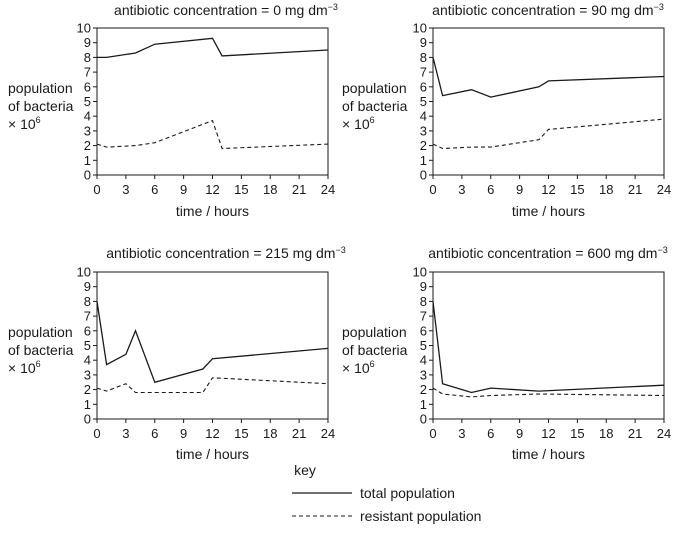 This screenshot has width=678, height=536. Describe the element at coordinates (226, 10) in the screenshot. I see `chart-title: antibiotic concentration = 0 mg dm−3` at that location.